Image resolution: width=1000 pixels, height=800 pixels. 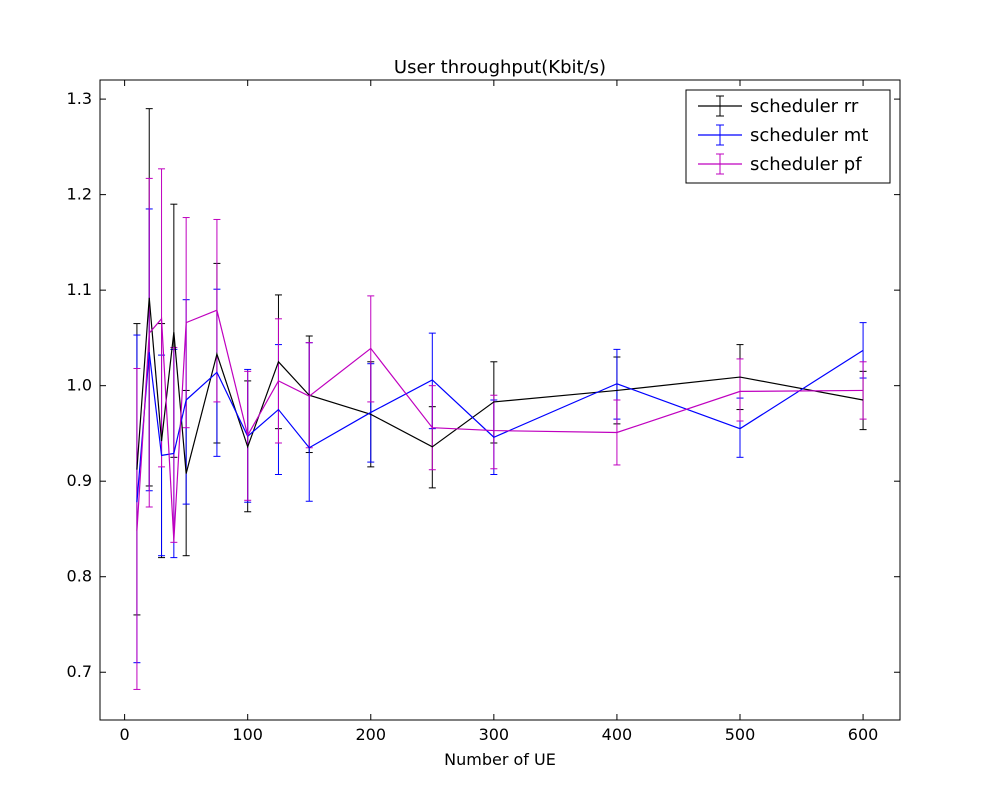 What do you see at coordinates (79, 576) in the screenshot?
I see `y-tick-label-1: 0.8` at bounding box center [79, 576].